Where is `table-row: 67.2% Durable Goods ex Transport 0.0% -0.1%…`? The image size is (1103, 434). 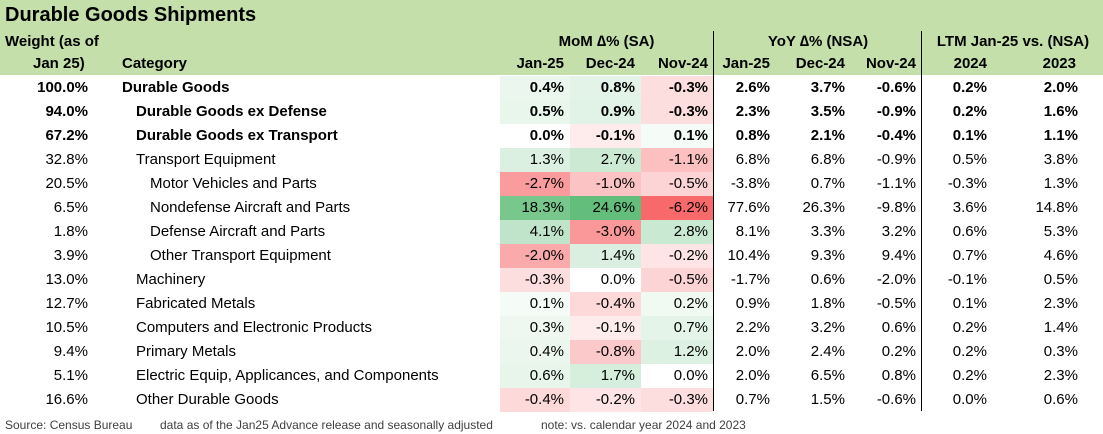 table-row: 67.2% Durable Goods ex Transport 0.0% -0.1%… is located at coordinates (551, 136).